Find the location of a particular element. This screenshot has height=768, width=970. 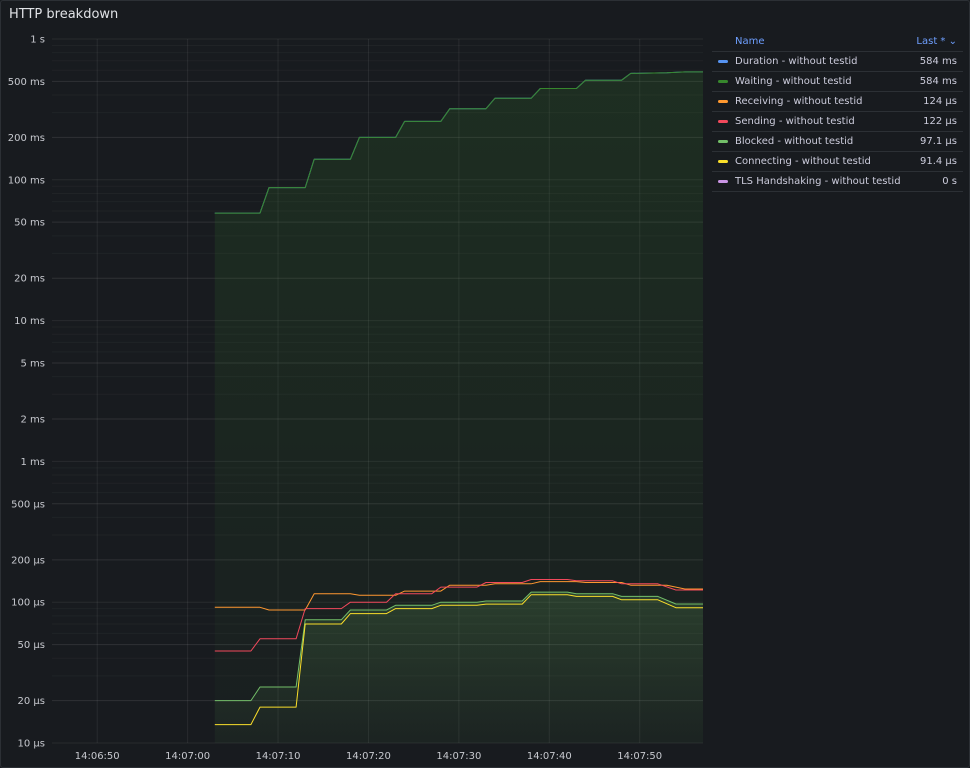

legend-row: Blocked - without testid 97.1 µs is located at coordinates (837, 142).